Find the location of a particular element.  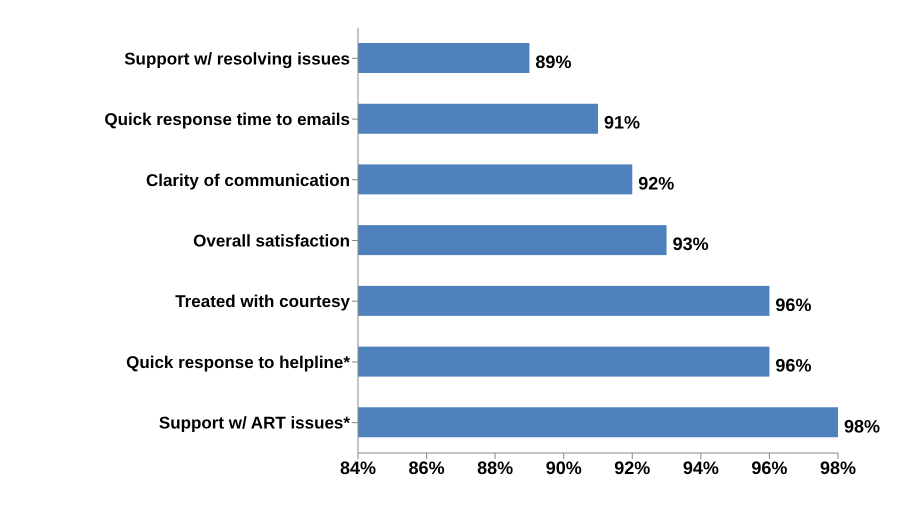

y-tick-label: Quick response time to emails is located at coordinates (227, 120).